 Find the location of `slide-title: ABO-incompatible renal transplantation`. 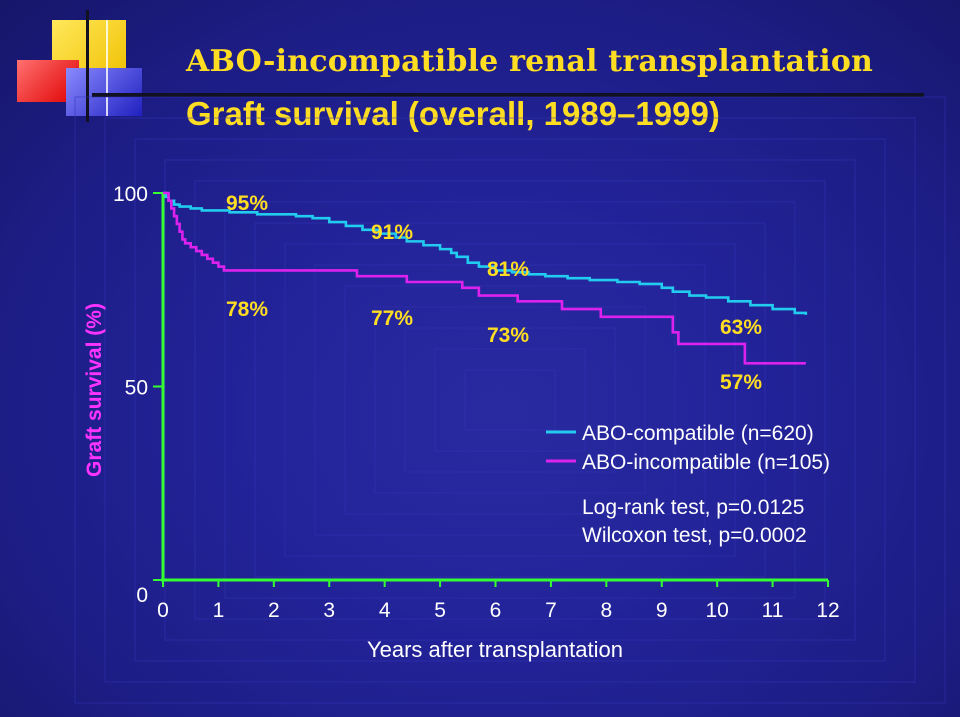

slide-title: ABO-incompatible renal transplantation is located at coordinates (530, 61).